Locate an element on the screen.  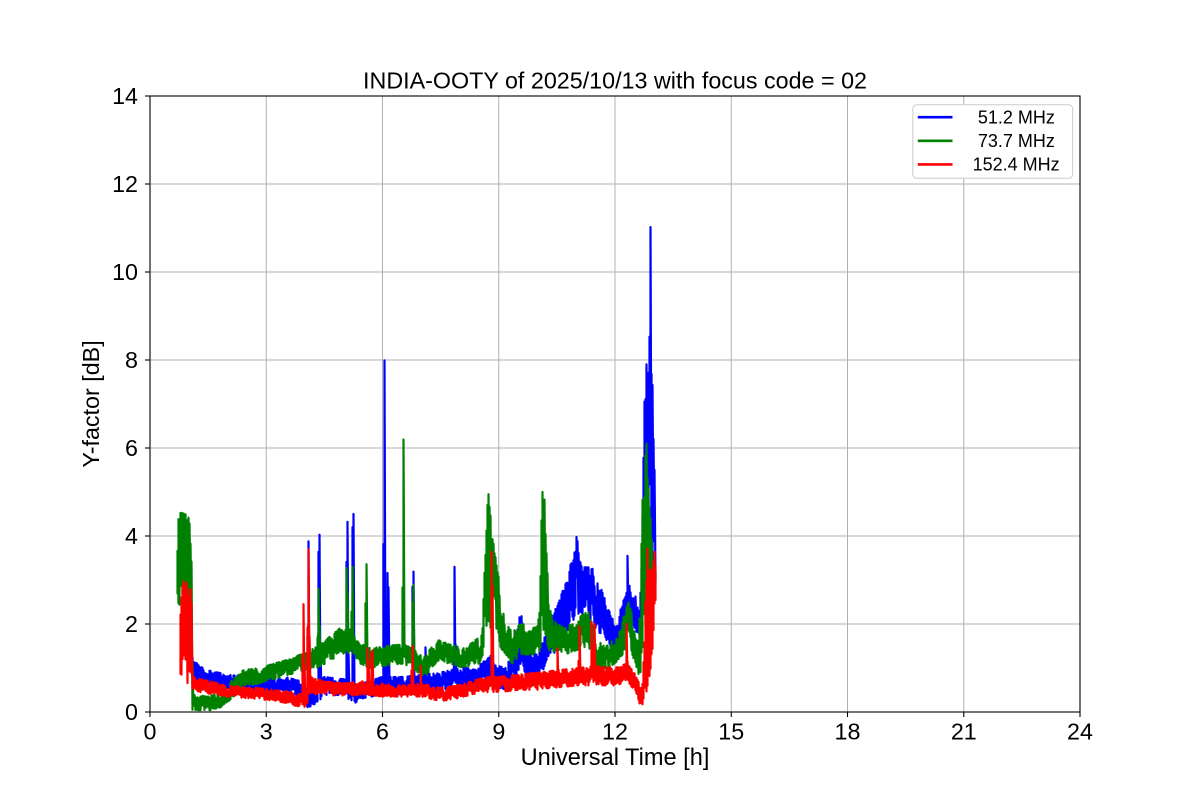
svg-text: 18 is located at coordinates (848, 732).